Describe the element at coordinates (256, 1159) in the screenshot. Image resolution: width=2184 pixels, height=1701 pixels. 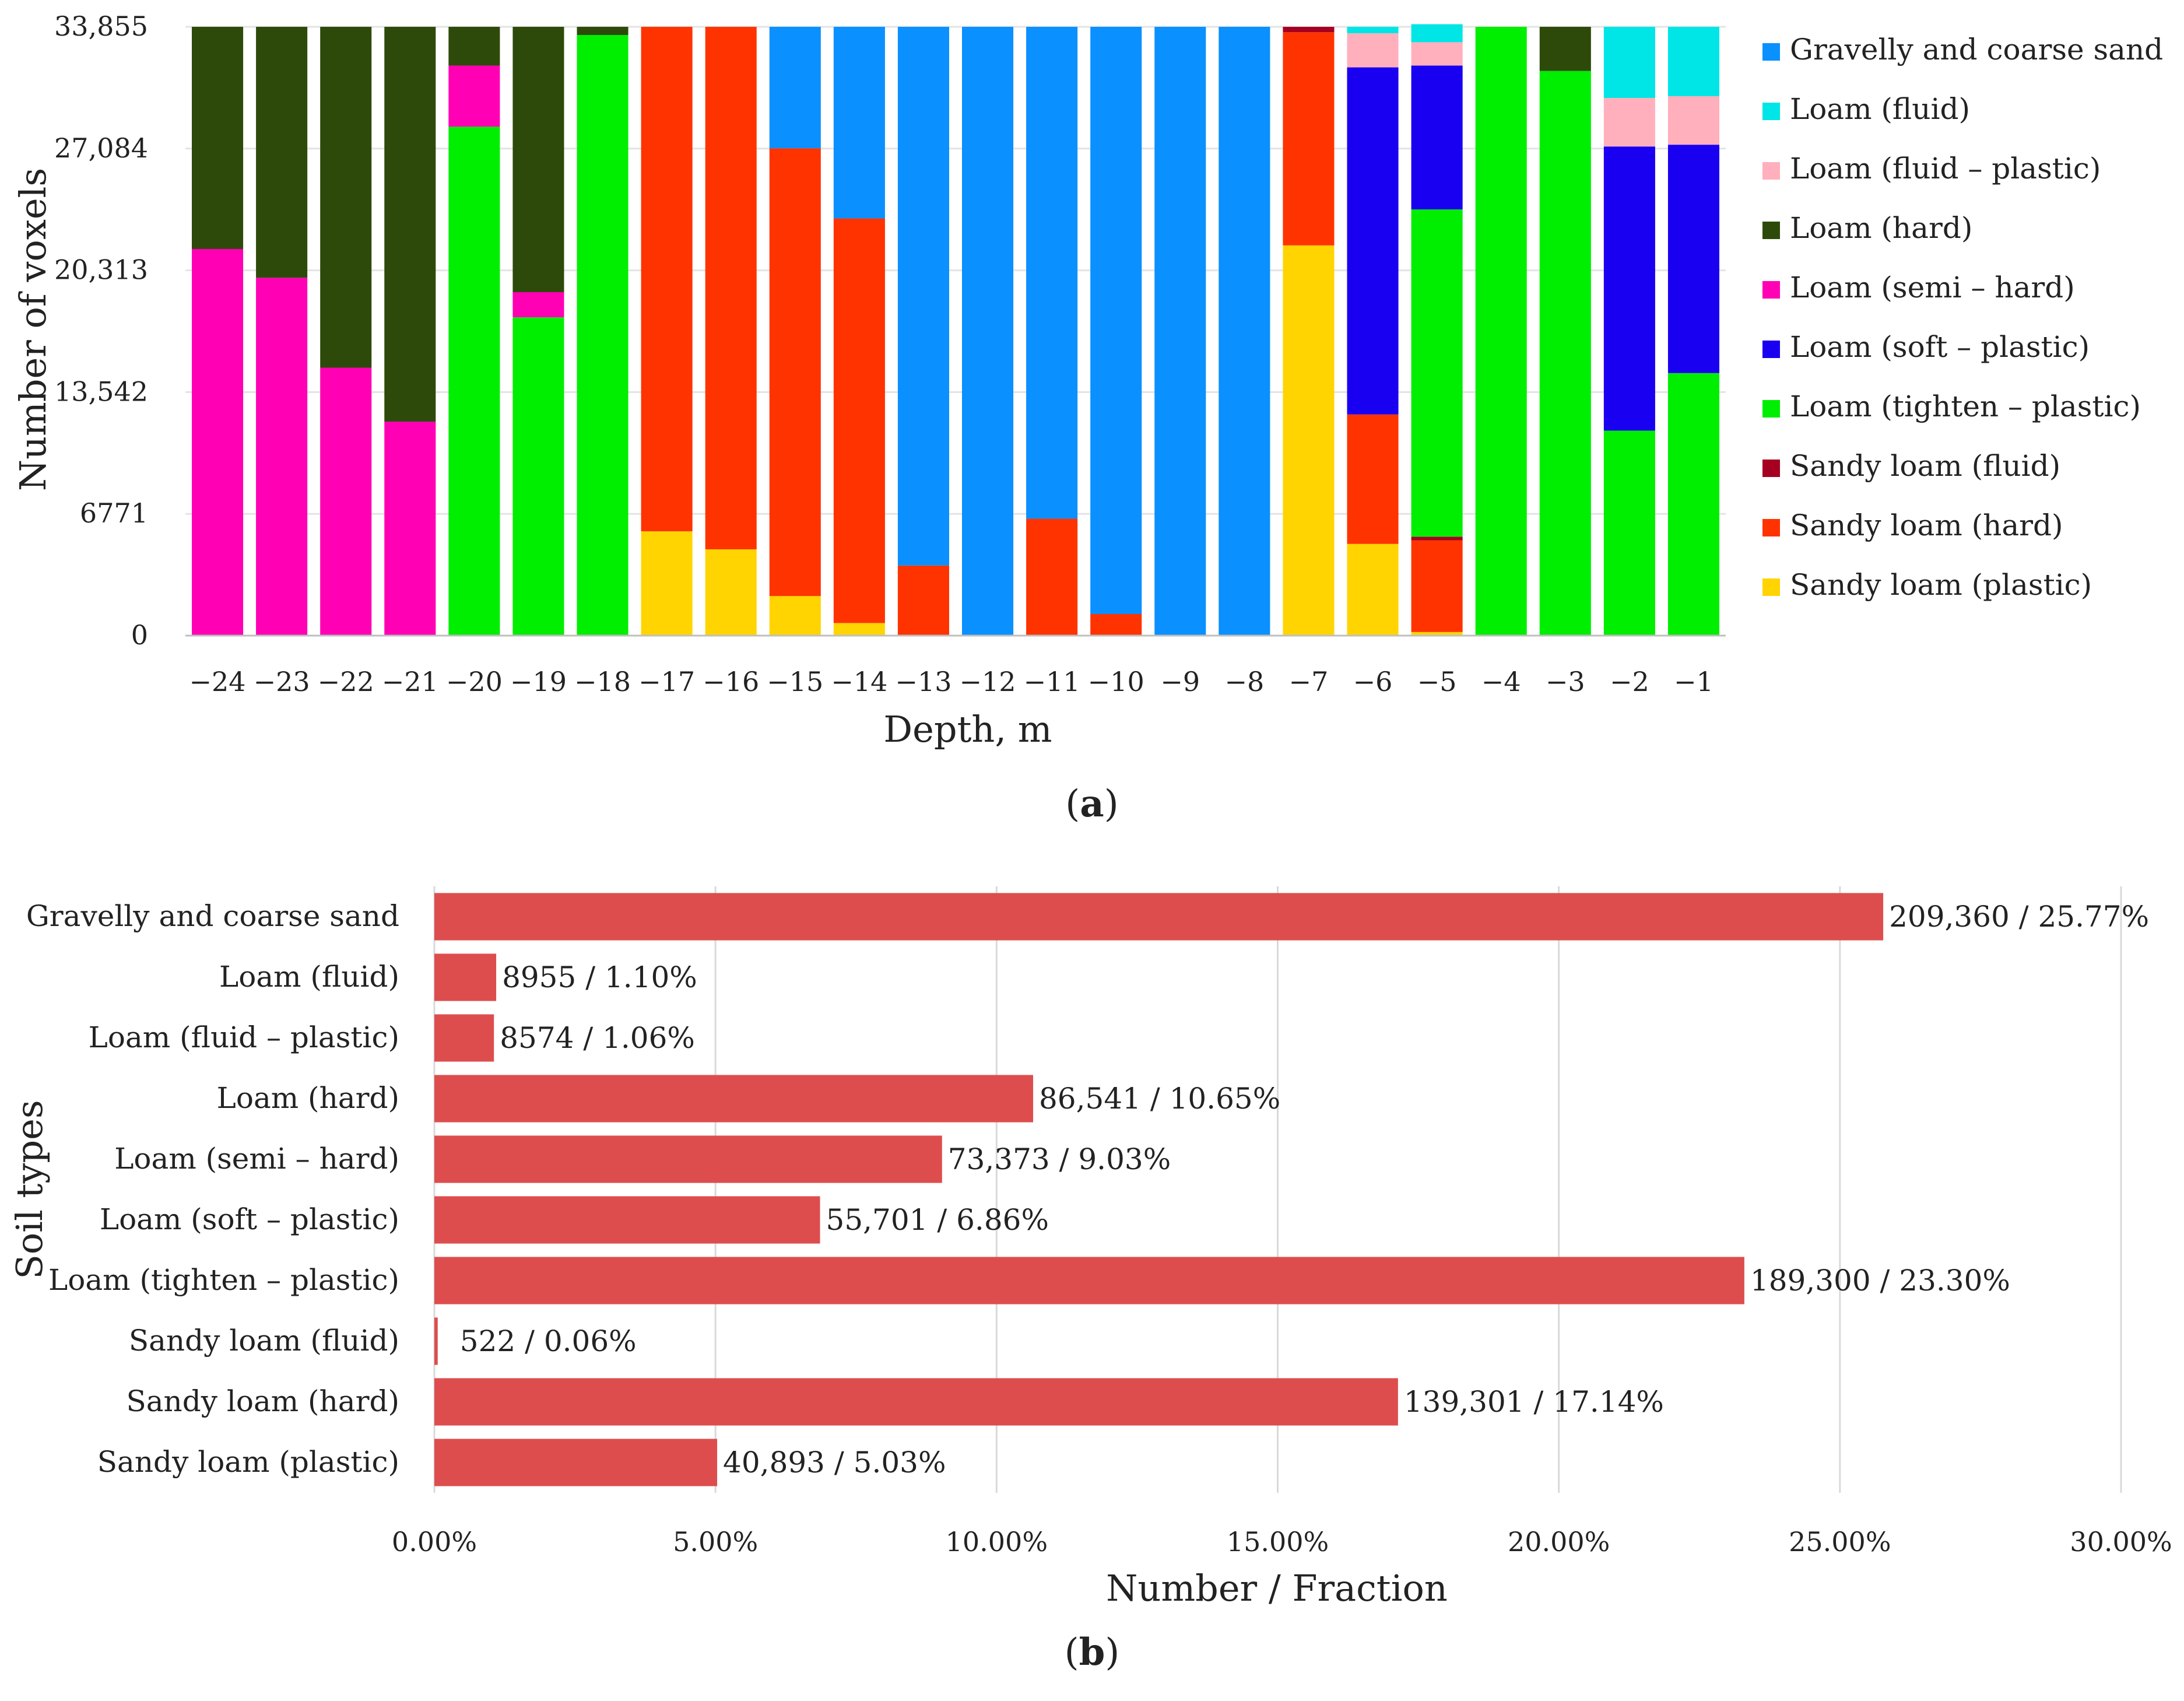
I see `b-category-label: Loam (semi – hard)` at that location.